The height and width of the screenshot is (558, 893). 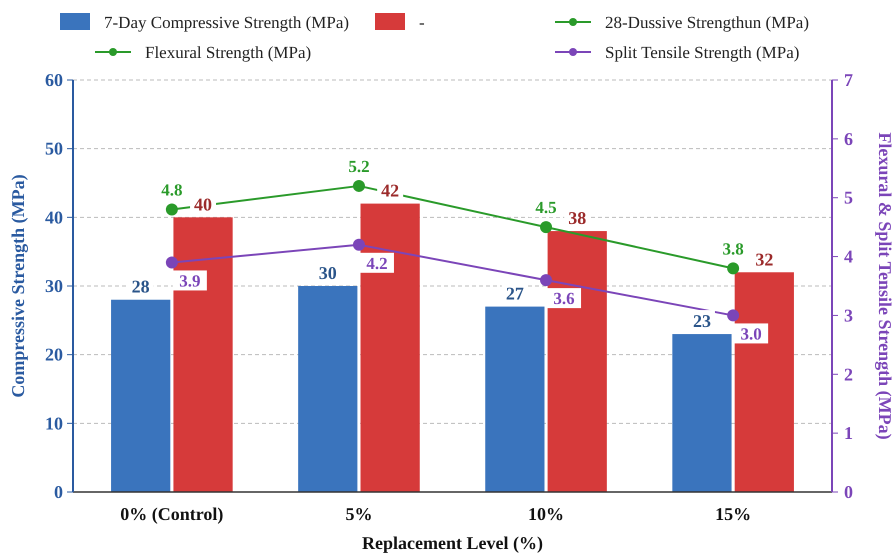 I want to click on data-label: 4.8, so click(x=171, y=190).